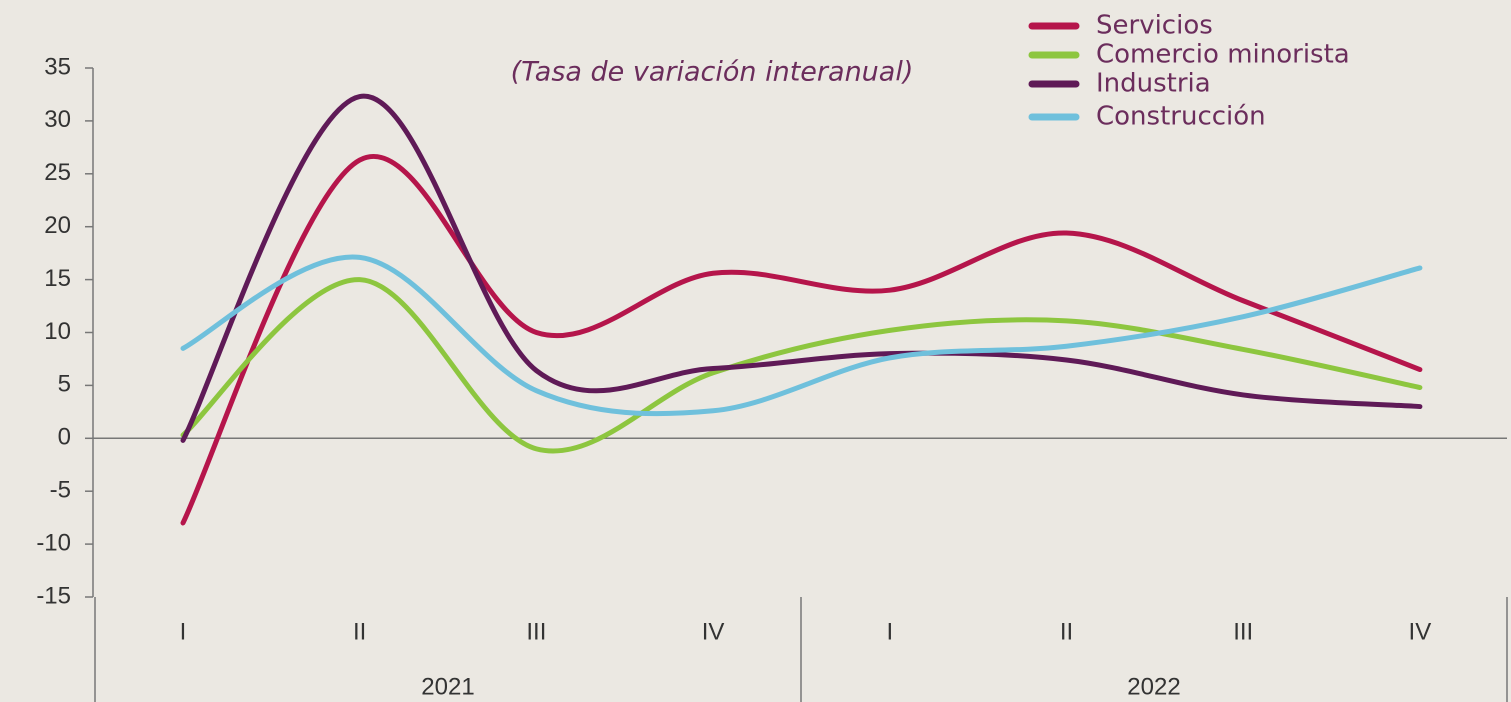 The width and height of the screenshot is (1511, 702). What do you see at coordinates (64, 384) in the screenshot?
I see `y-tick-label: 5` at bounding box center [64, 384].